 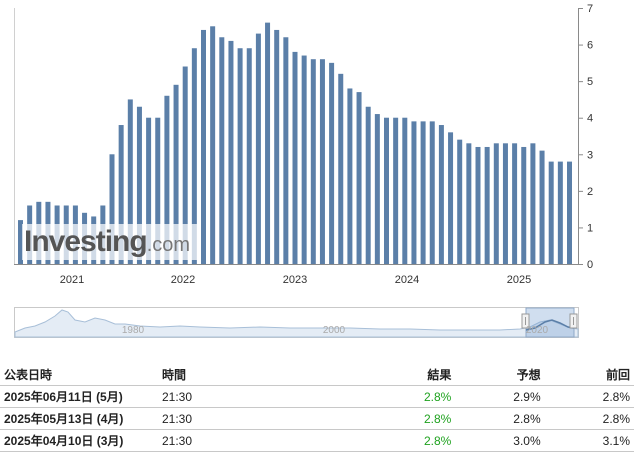 I want to click on x-axis-ticks: 2021 2022 2023 2024 2025, so click(x=295, y=280).